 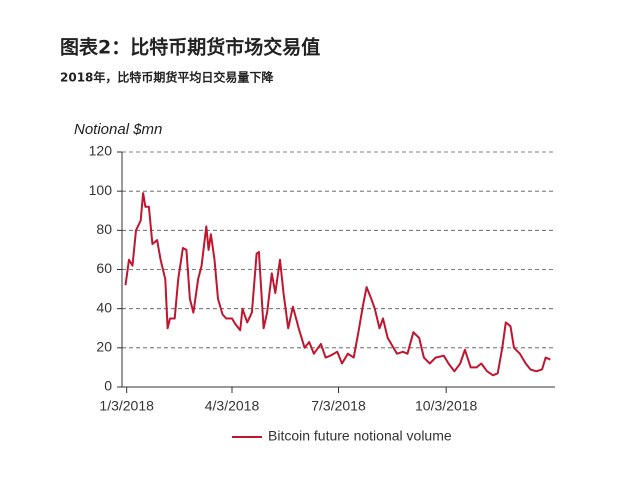 What do you see at coordinates (104, 307) in the screenshot?
I see `y-tick-label: 40` at bounding box center [104, 307].